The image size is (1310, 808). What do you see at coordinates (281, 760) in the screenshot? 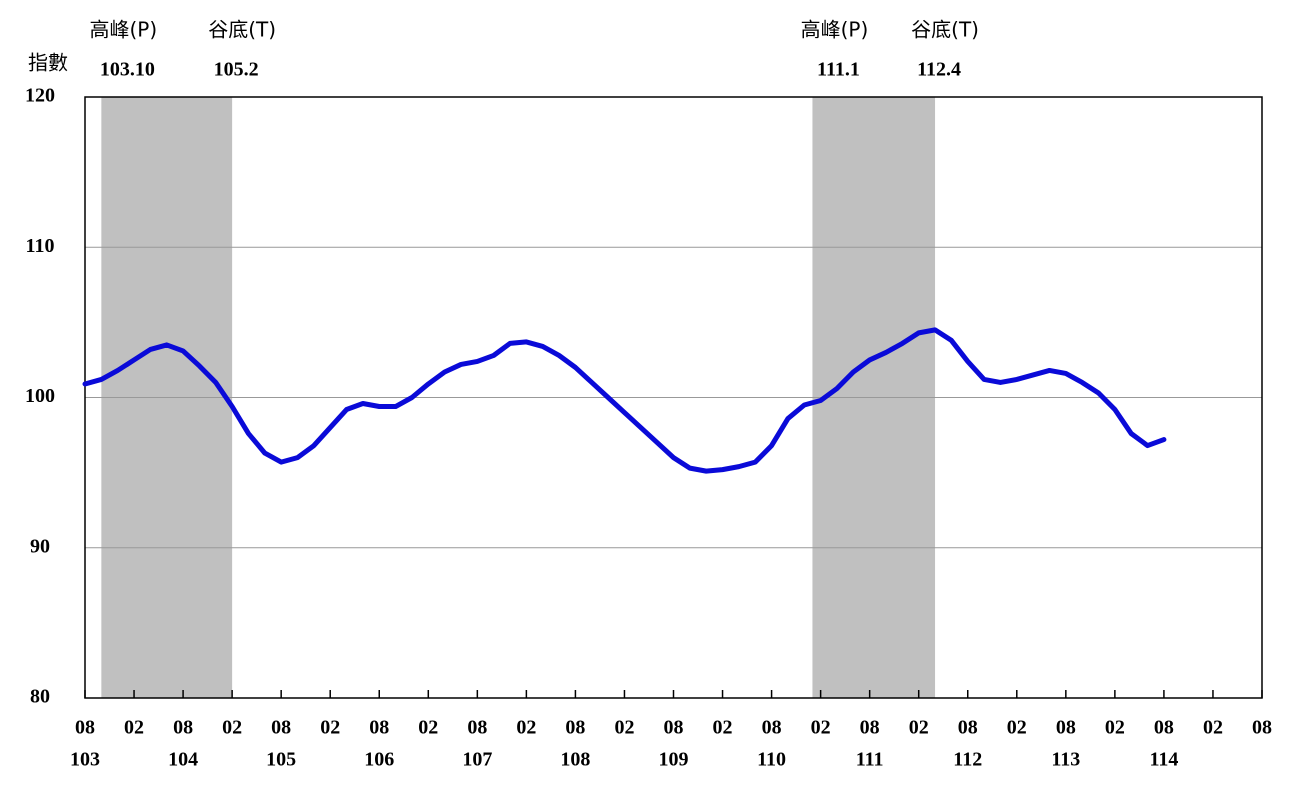
I see `x-year-label: 105` at bounding box center [281, 760].